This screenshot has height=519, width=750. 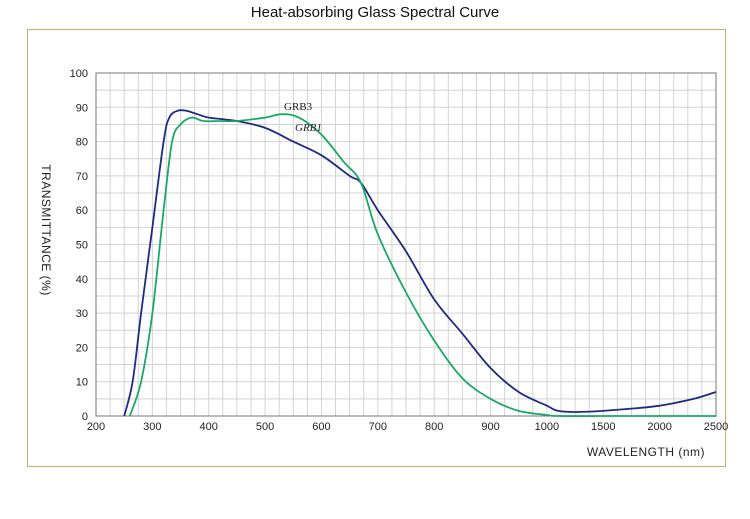 I want to click on y-tick-label: 0, so click(x=85, y=417).